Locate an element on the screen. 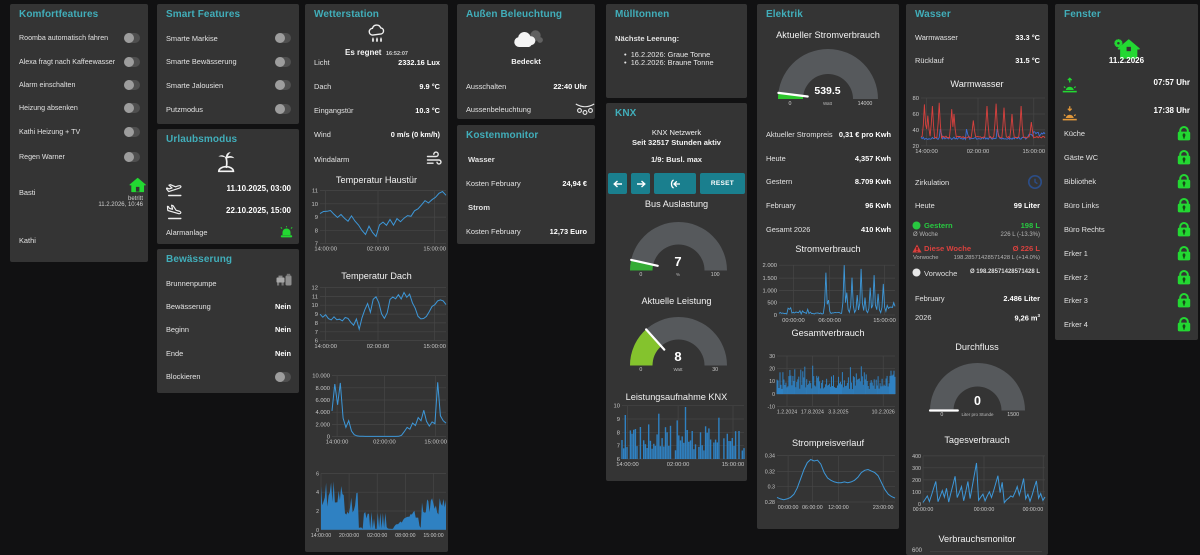 This screenshot has width=1200, height=555. svg-text: 0.34 is located at coordinates (770, 457).